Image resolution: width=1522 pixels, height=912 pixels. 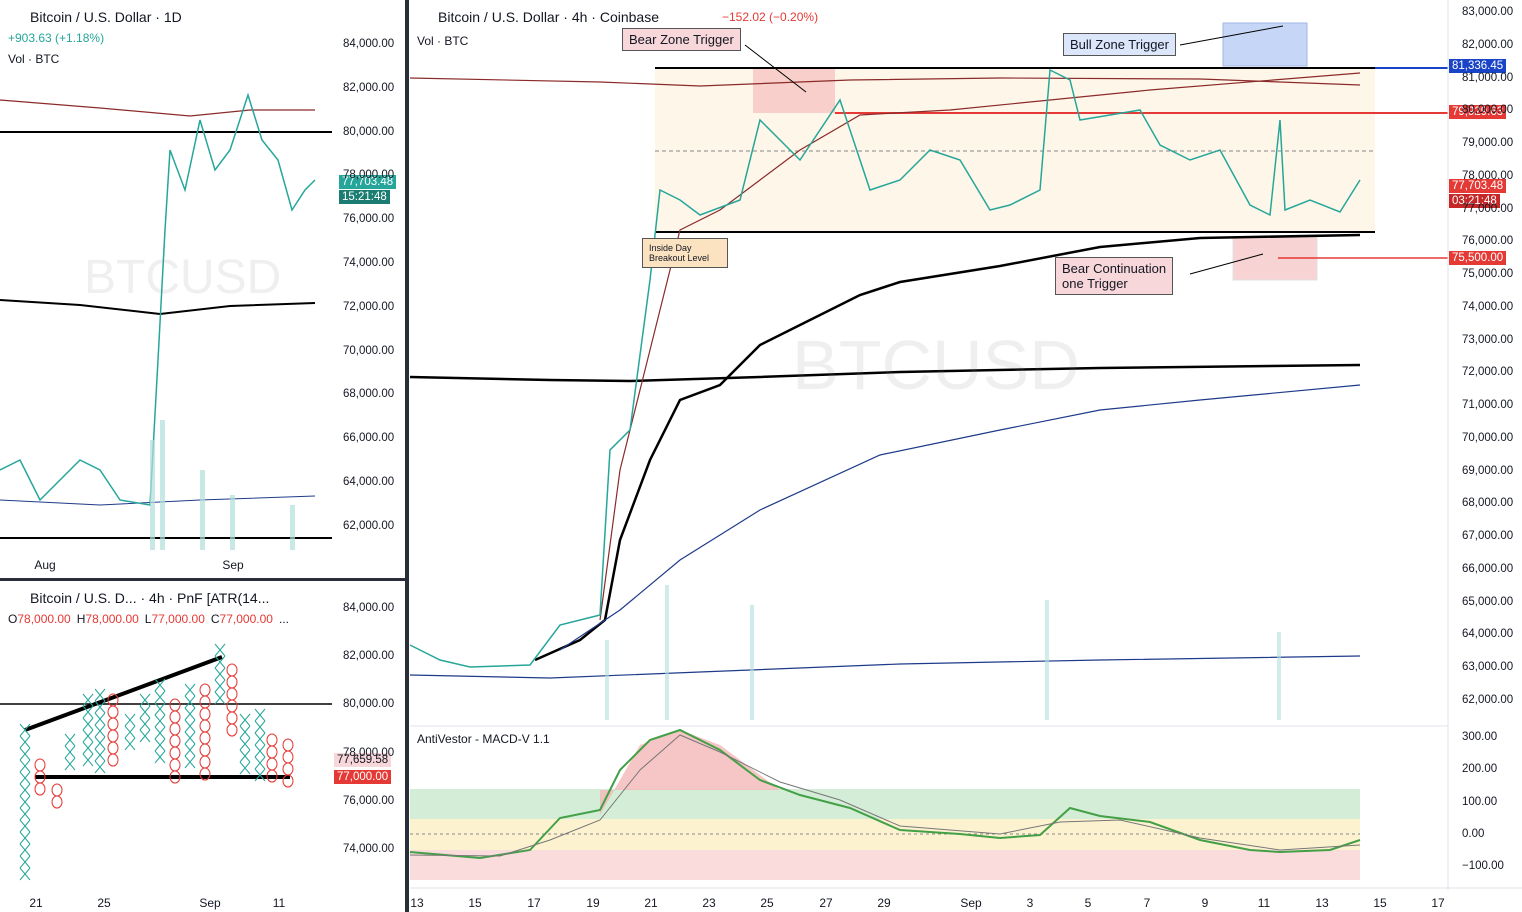 I want to click on annotation: Bear Zone Trigger, so click(x=681, y=39).